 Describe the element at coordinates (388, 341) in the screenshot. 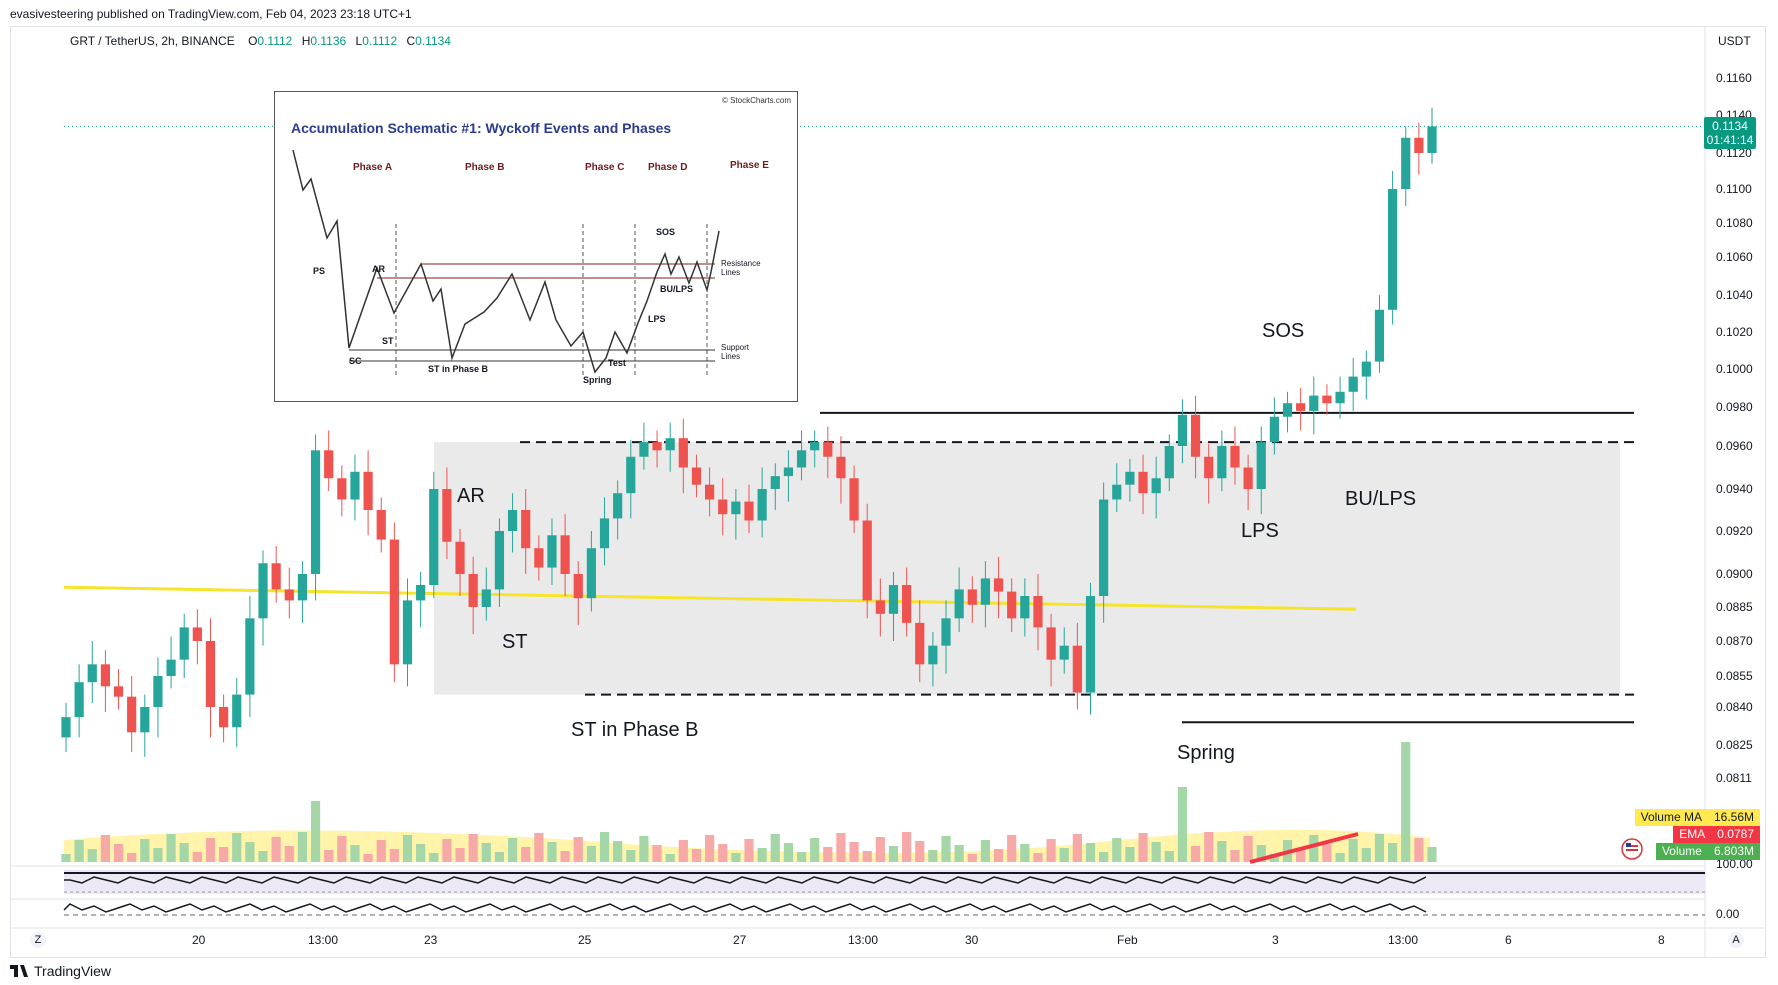

I see `schematic-st: ST` at that location.